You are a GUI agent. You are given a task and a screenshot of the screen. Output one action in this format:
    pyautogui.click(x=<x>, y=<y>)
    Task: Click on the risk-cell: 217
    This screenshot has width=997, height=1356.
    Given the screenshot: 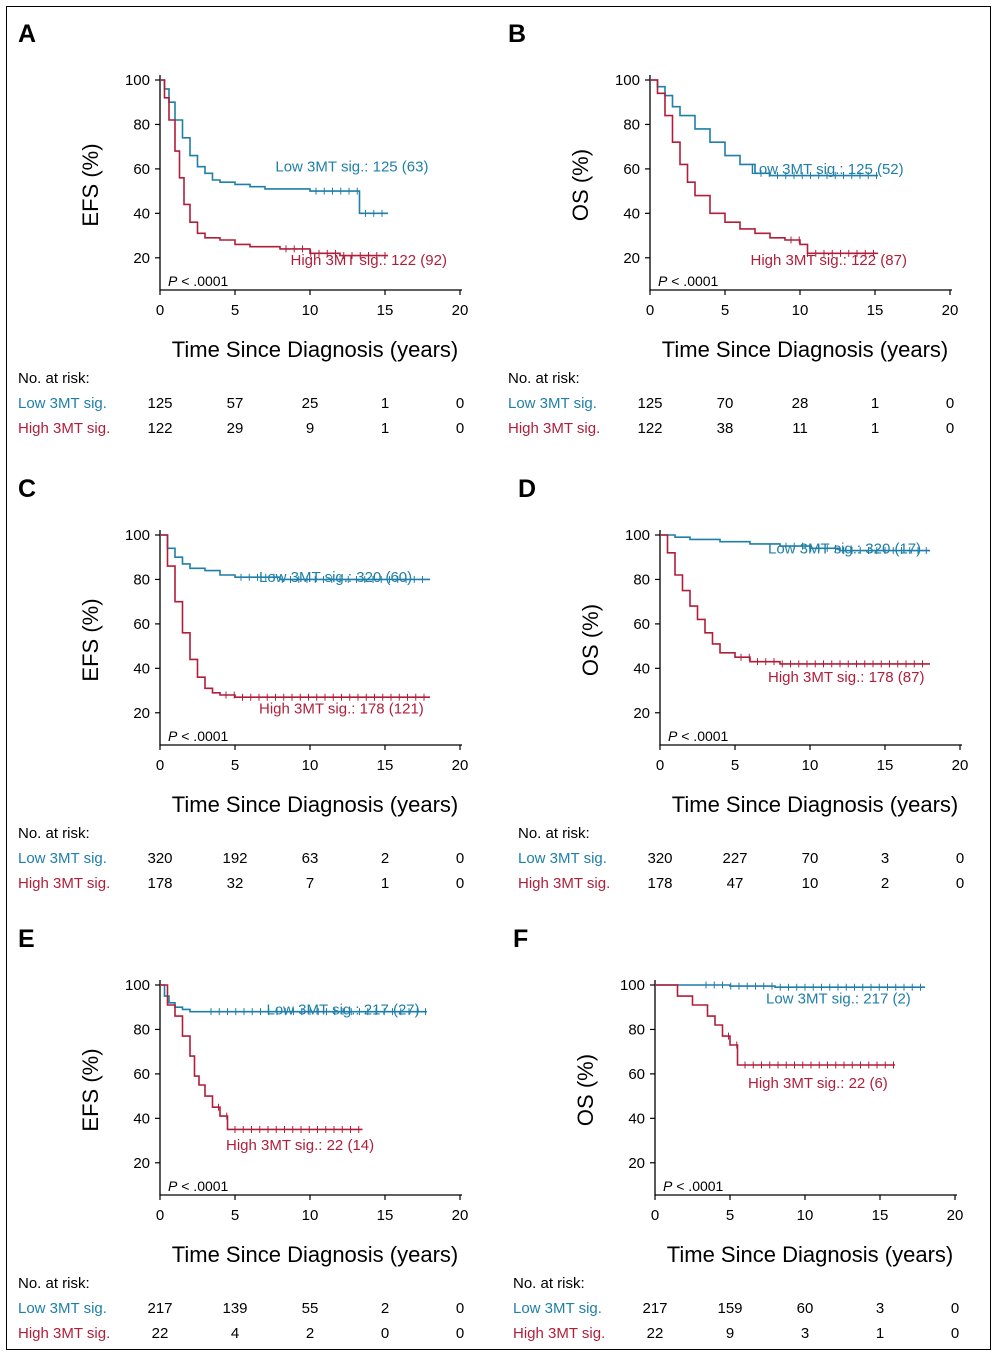 What is the action you would take?
    pyautogui.click(x=655, y=1308)
    